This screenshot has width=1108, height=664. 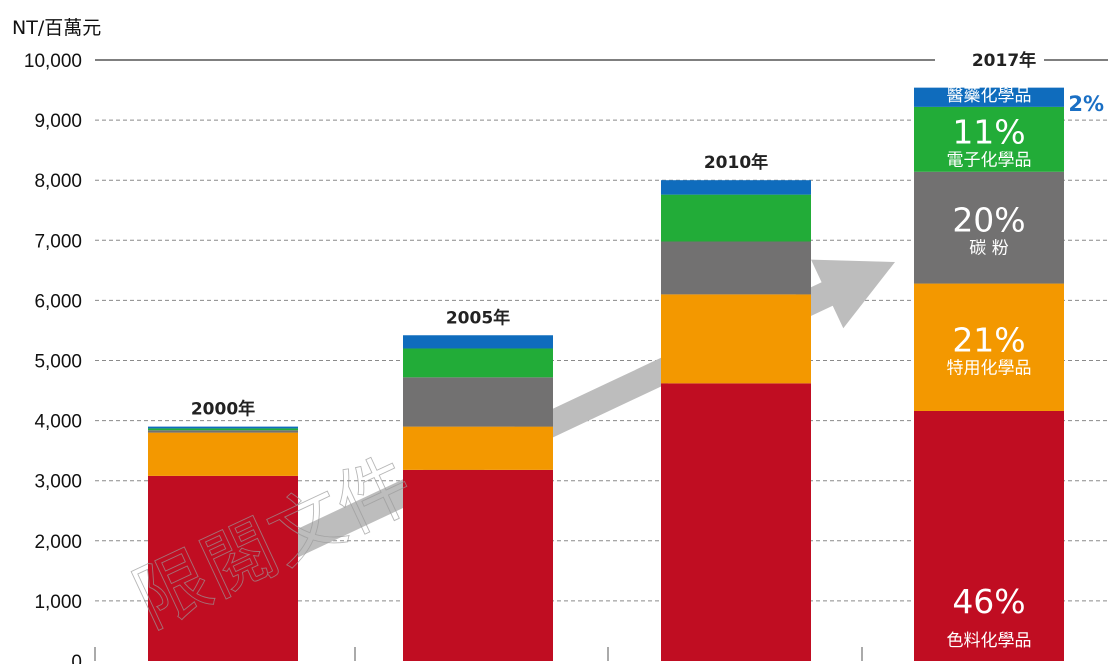 What do you see at coordinates (76, 658) in the screenshot?
I see `y-tick-label: 0` at bounding box center [76, 658].